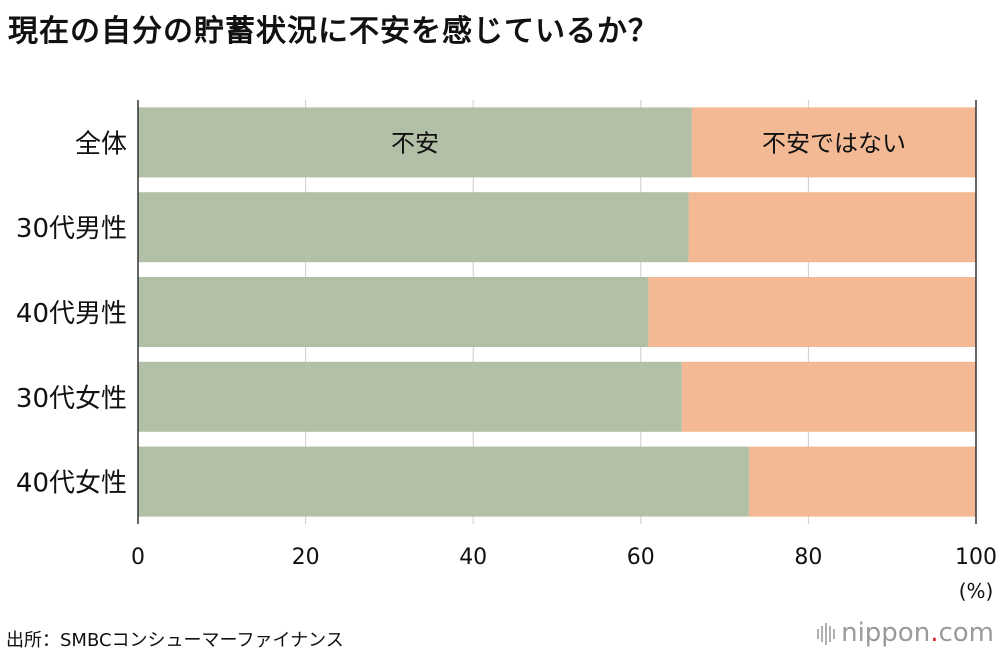  What do you see at coordinates (71, 399) in the screenshot?
I see `category-label-3: 30代女性` at bounding box center [71, 399].